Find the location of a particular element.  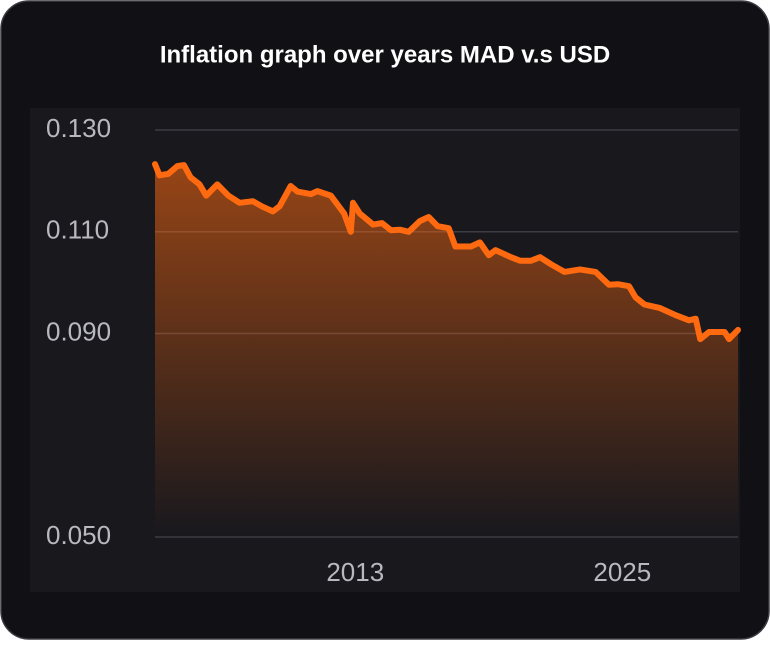

y-tick-label: 0.110 is located at coordinates (77, 230).